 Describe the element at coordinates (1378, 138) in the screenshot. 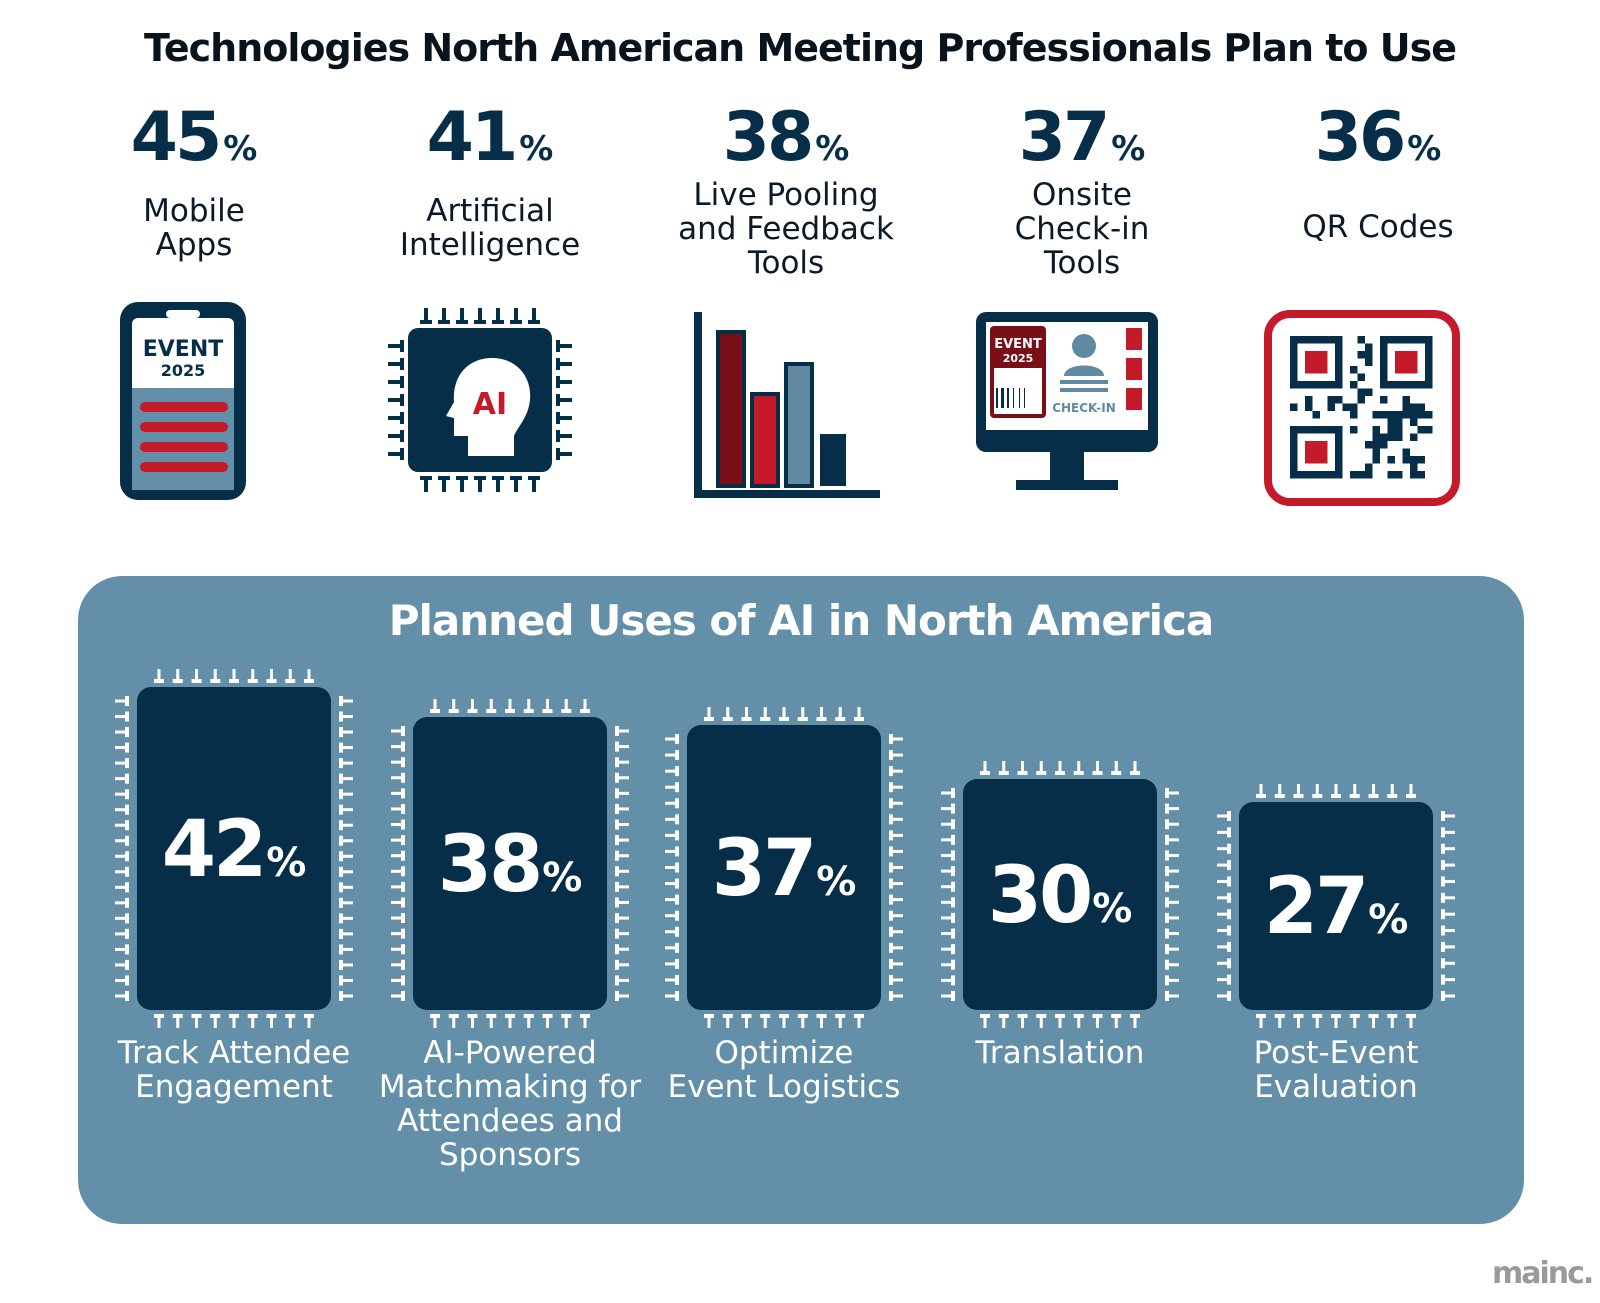

I see `stat-value: 36%` at that location.